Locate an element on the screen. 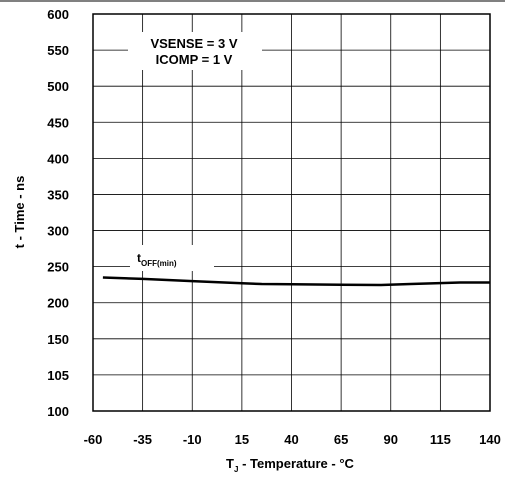 The width and height of the screenshot is (505, 477). annotation-line-1: VSENSE = 3 V is located at coordinates (193, 43).